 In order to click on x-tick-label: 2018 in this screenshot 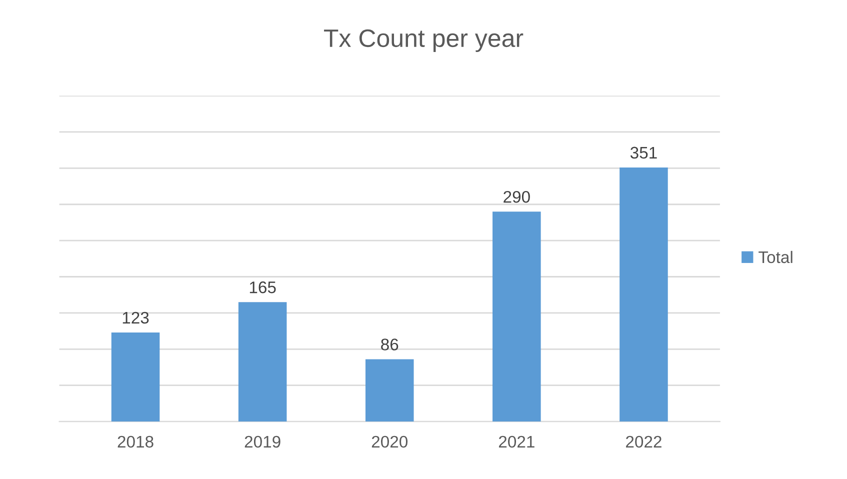, I will do `click(136, 442)`.